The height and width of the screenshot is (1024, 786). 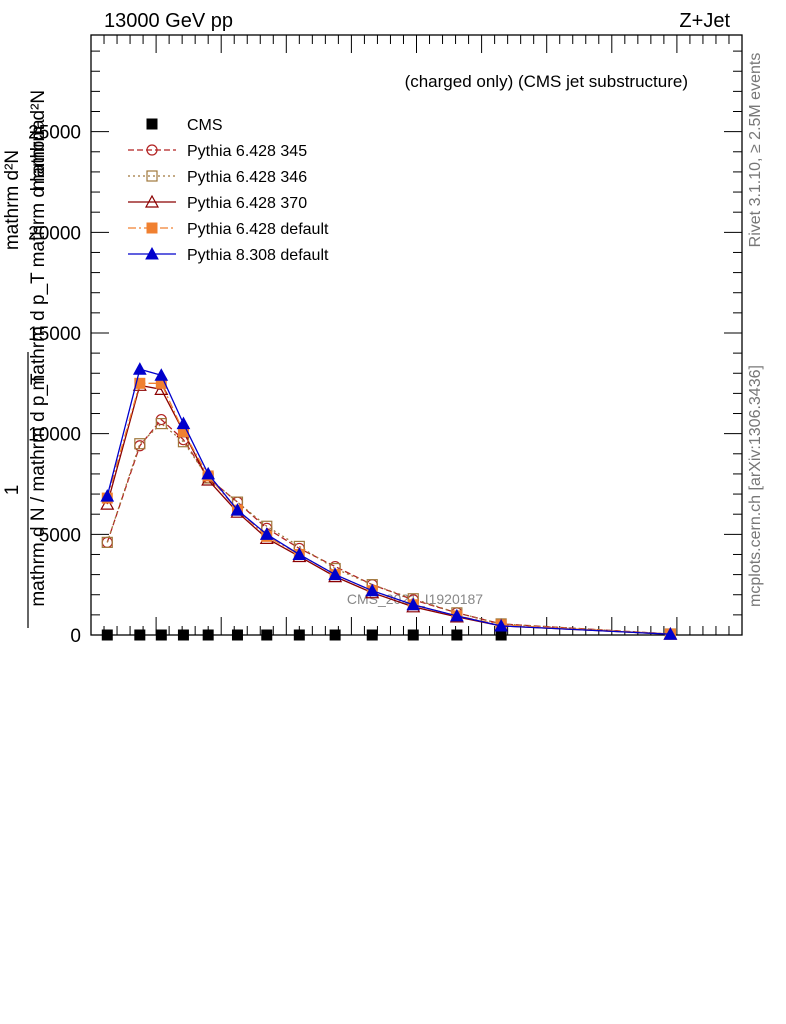 I want to click on y-tick-label: 20000, so click(x=54, y=233).